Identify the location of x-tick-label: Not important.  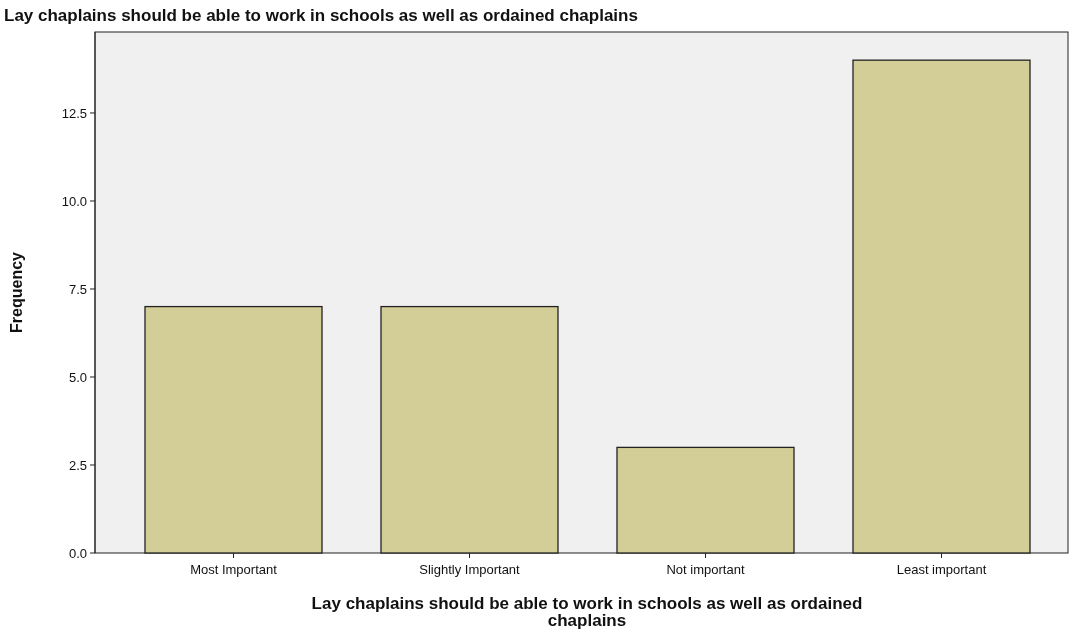
(705, 569).